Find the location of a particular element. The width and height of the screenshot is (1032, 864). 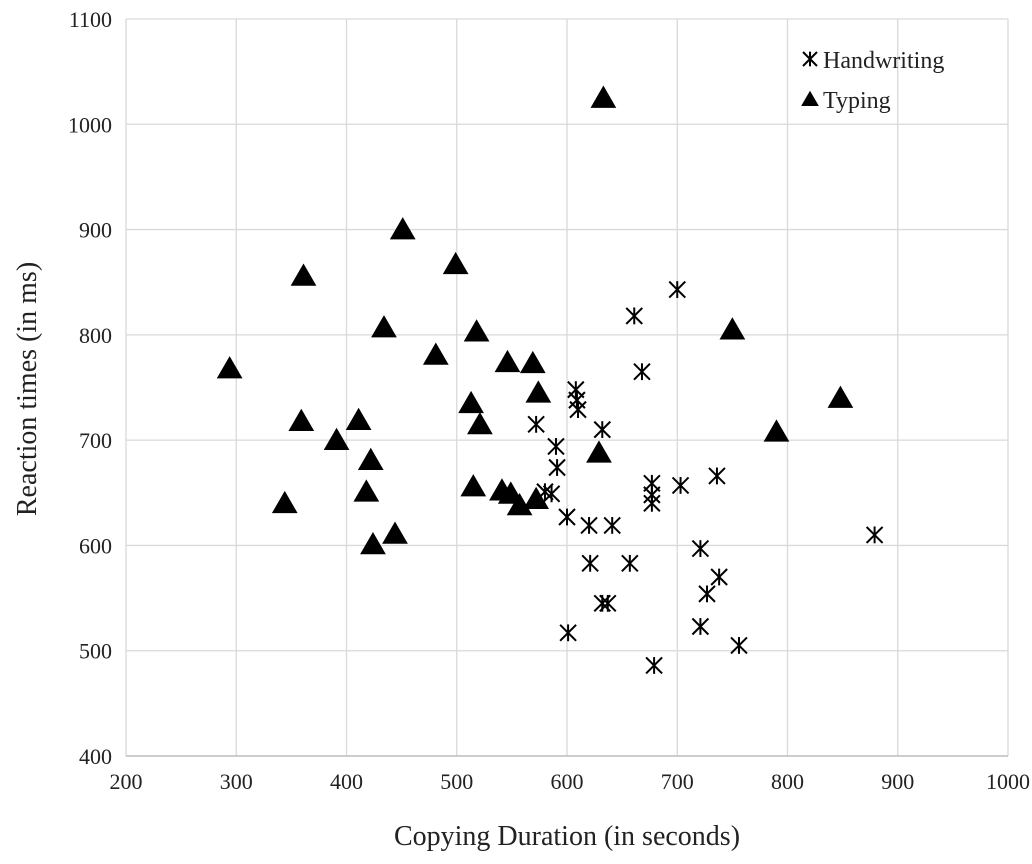

x-tick-label: 800 is located at coordinates (787, 781).